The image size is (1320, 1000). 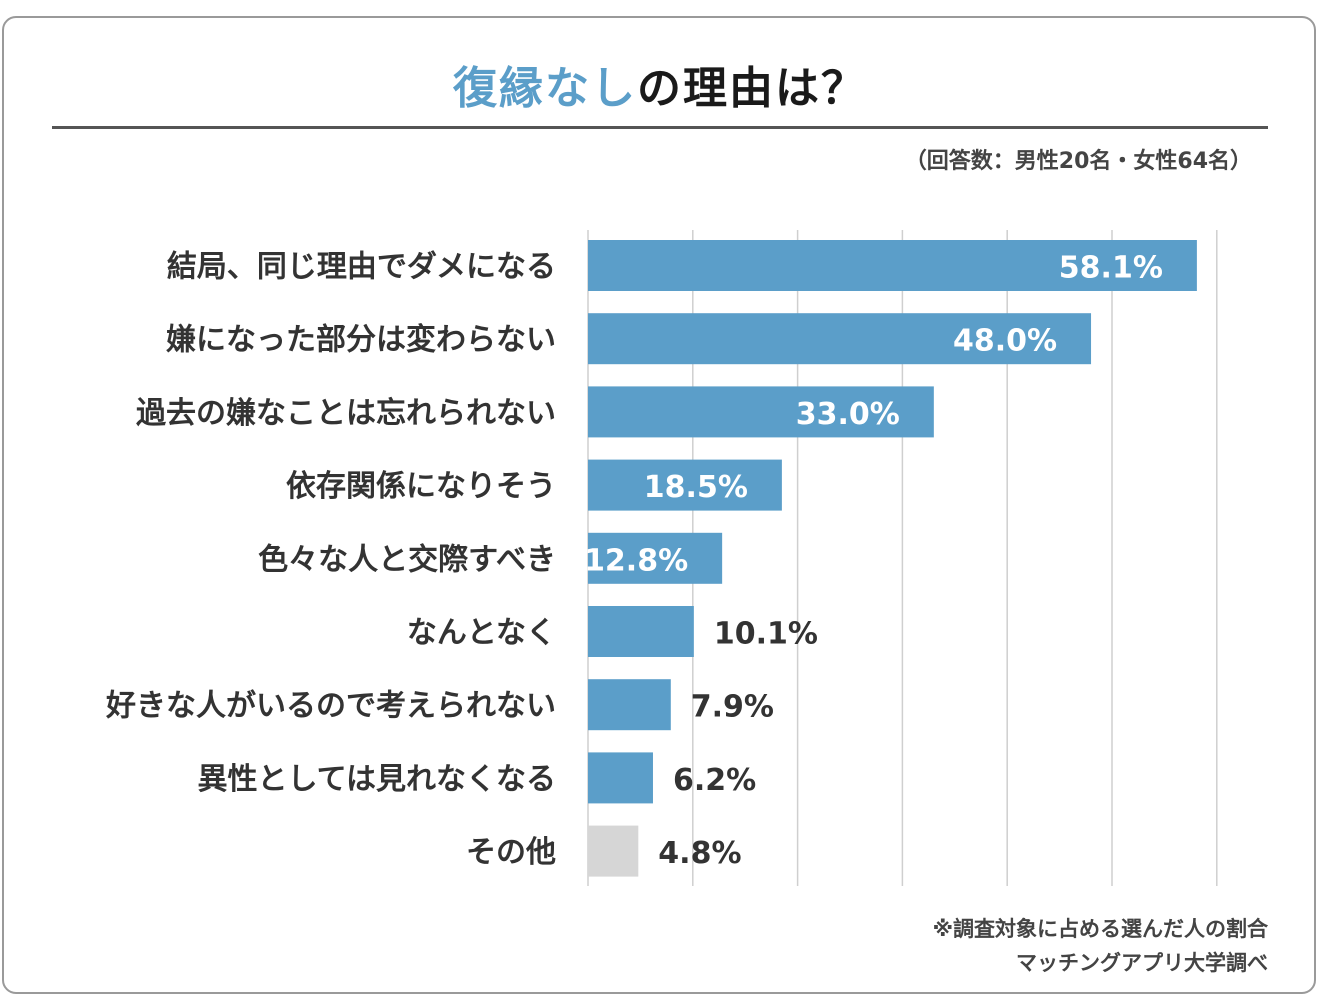 What do you see at coordinates (696, 487) in the screenshot?
I see `value-label-4: 18.5%` at bounding box center [696, 487].